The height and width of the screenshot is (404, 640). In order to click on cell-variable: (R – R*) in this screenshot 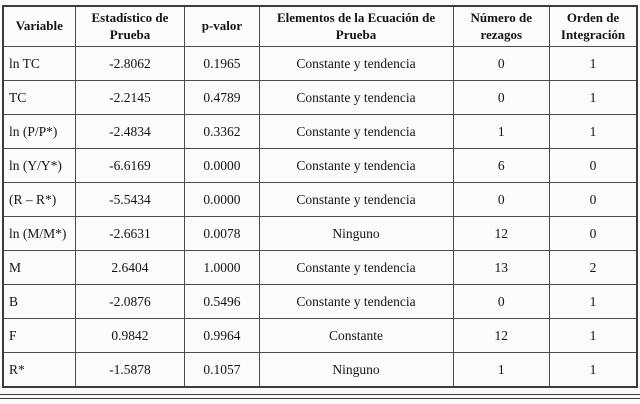, I will do `click(39, 199)`.